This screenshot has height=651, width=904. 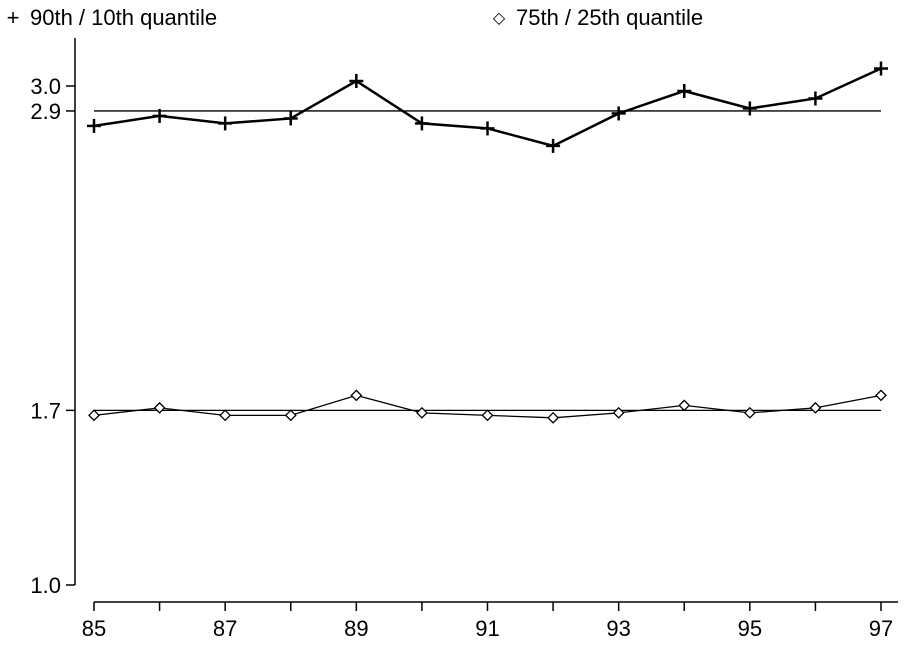 I want to click on diamond-marker-icon: ◇, so click(x=499, y=18).